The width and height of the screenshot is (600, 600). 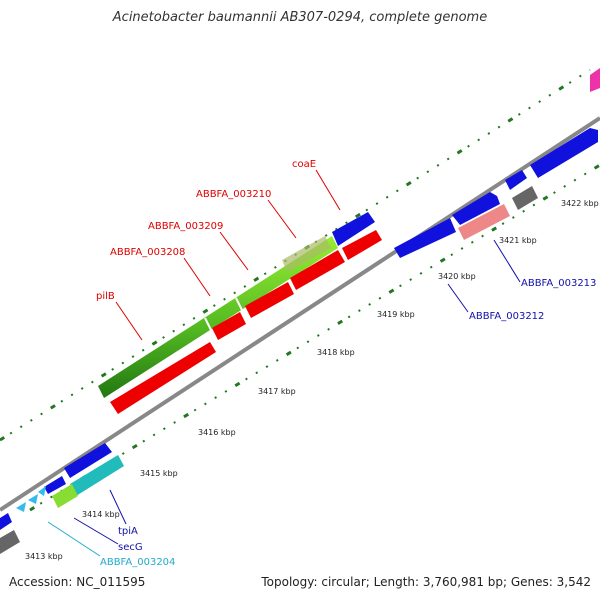 What do you see at coordinates (128, 531) in the screenshot?
I see `label-tpiA: tpiA` at bounding box center [128, 531].